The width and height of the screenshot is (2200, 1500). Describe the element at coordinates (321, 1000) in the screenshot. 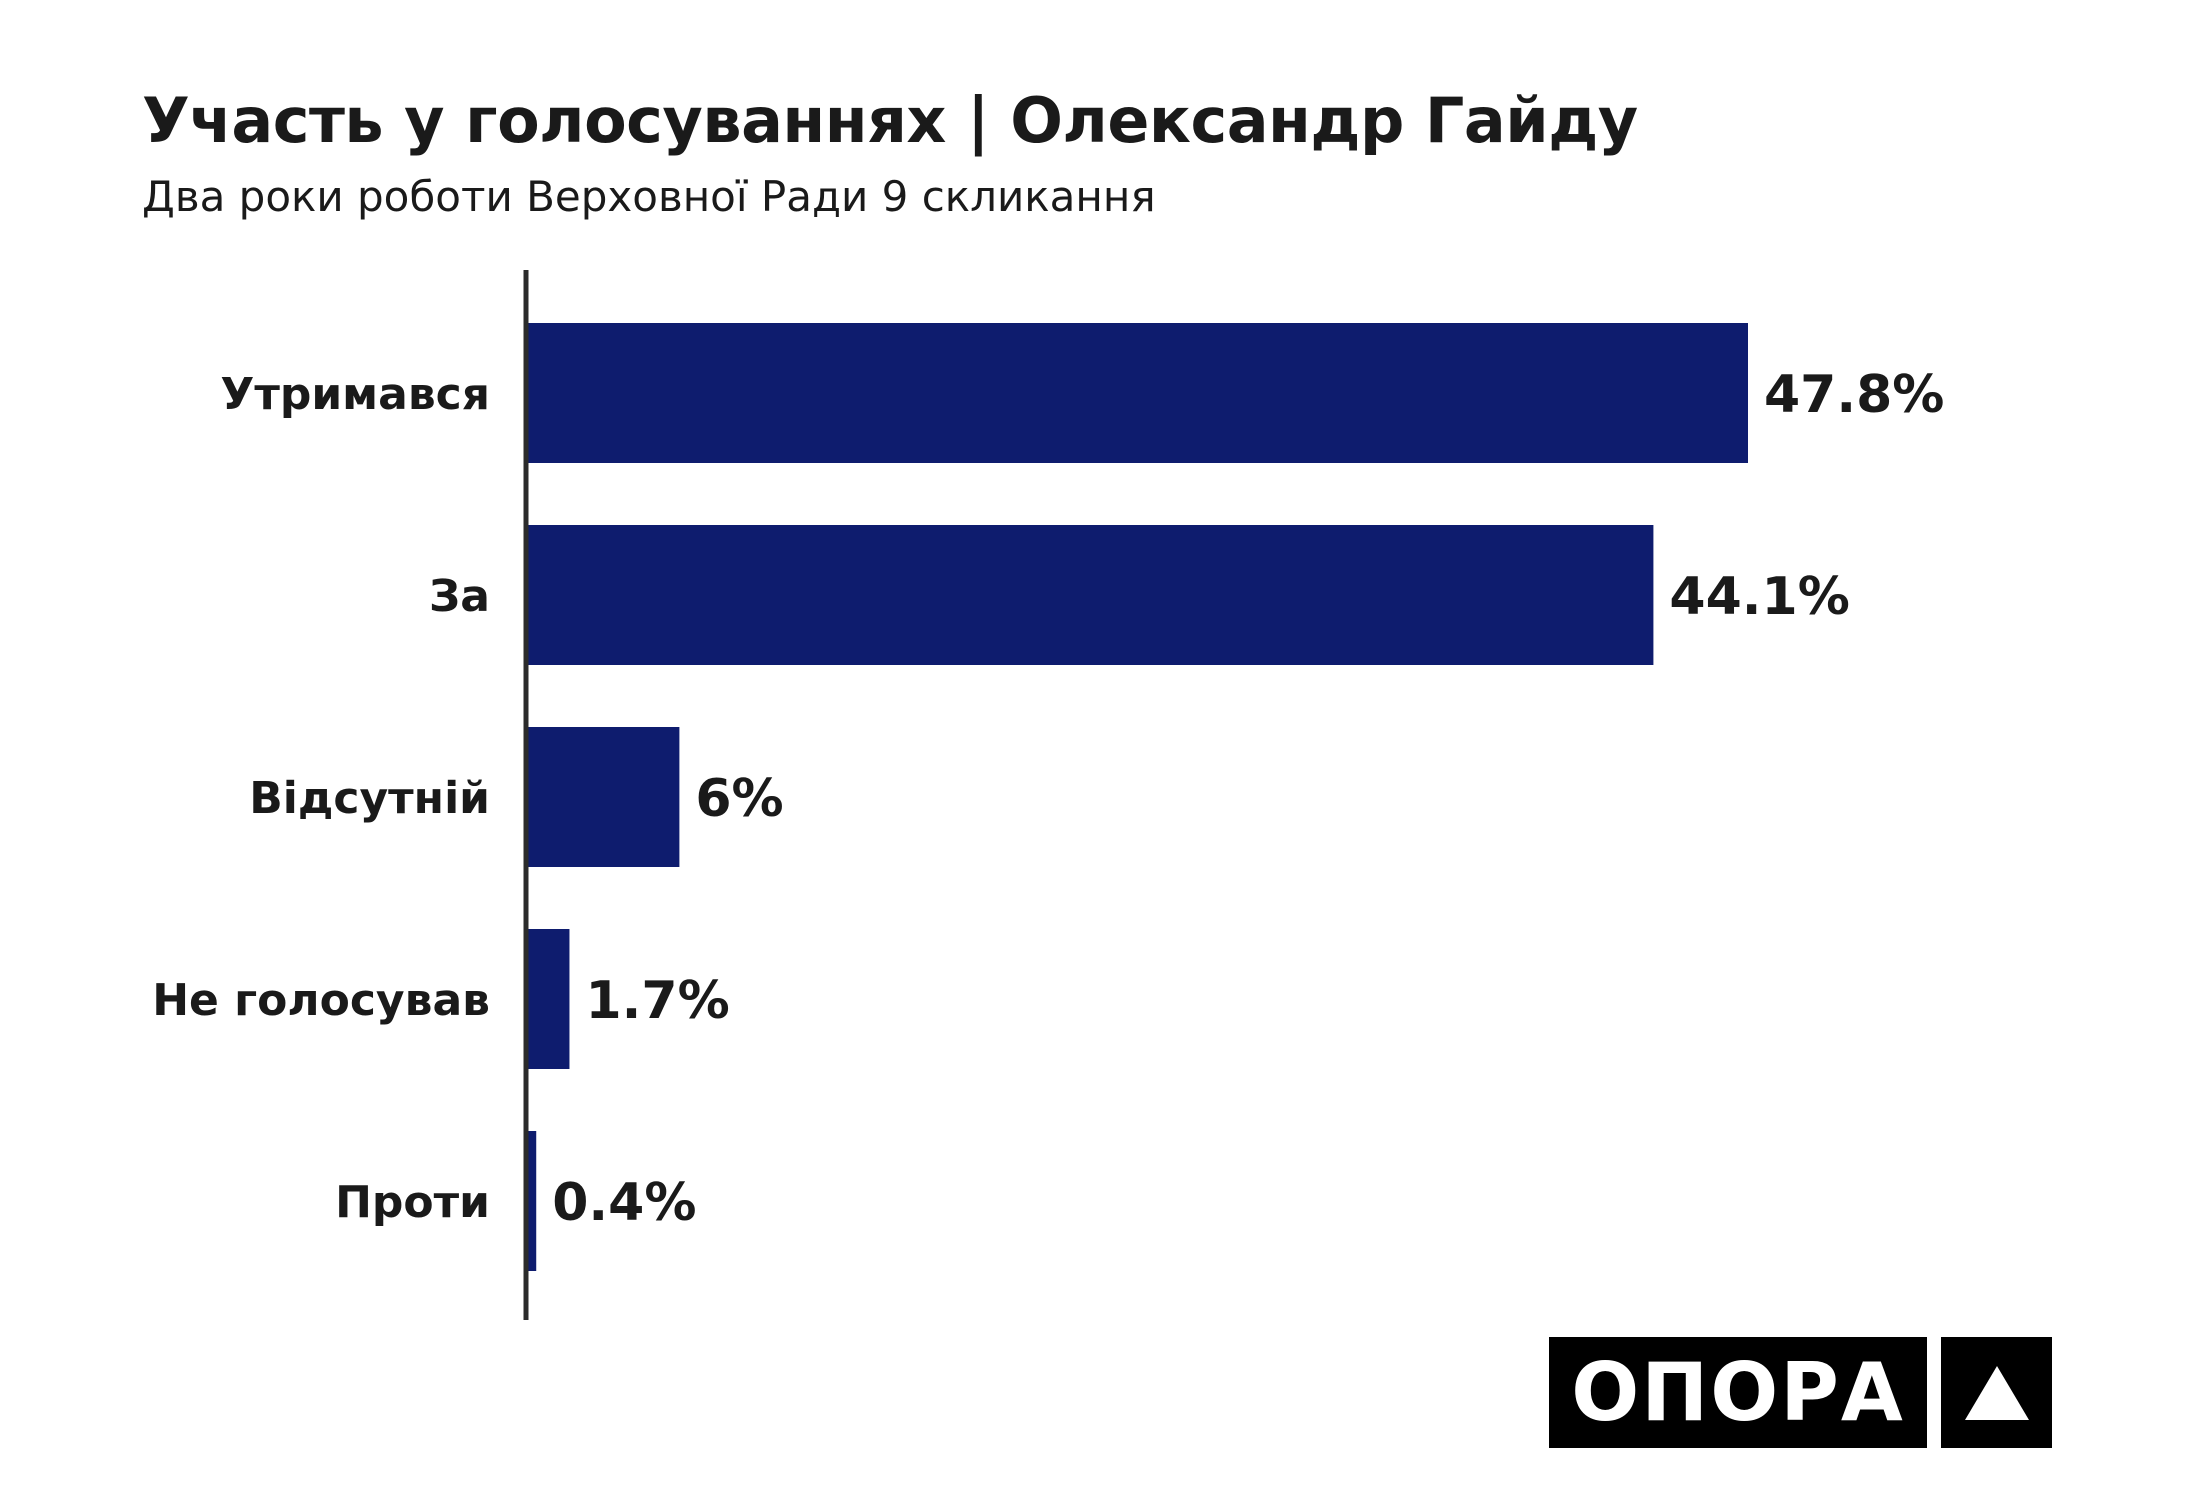

I see `category-label-3: Не голосував` at that location.